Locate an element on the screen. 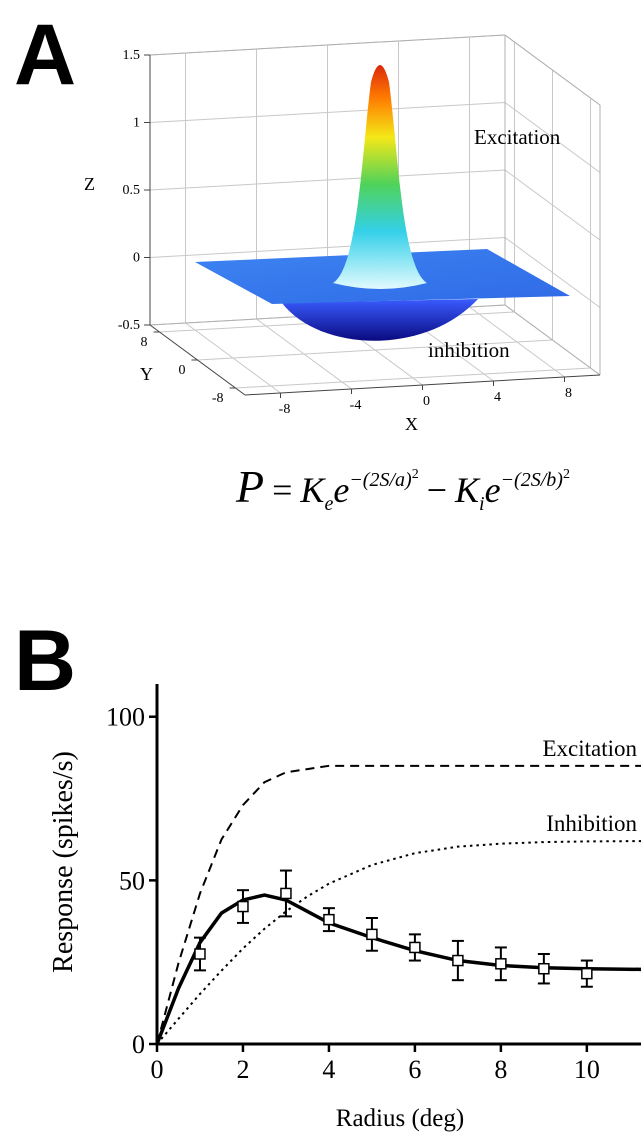  annotation: Excitation is located at coordinates (517, 137).